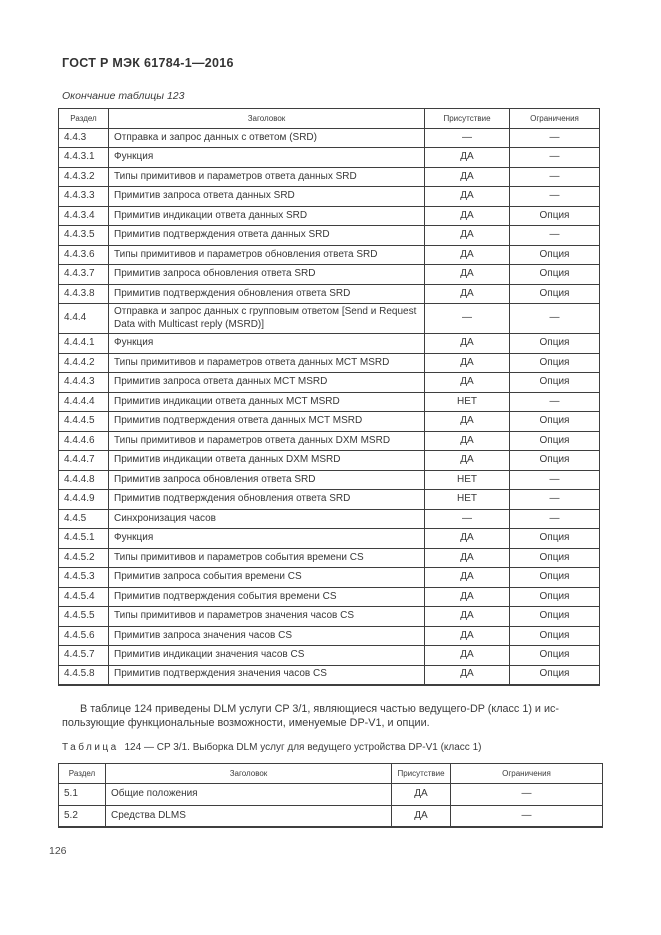 The image size is (661, 935). I want to click on cell-section: 4.4.4.2, so click(83, 362).